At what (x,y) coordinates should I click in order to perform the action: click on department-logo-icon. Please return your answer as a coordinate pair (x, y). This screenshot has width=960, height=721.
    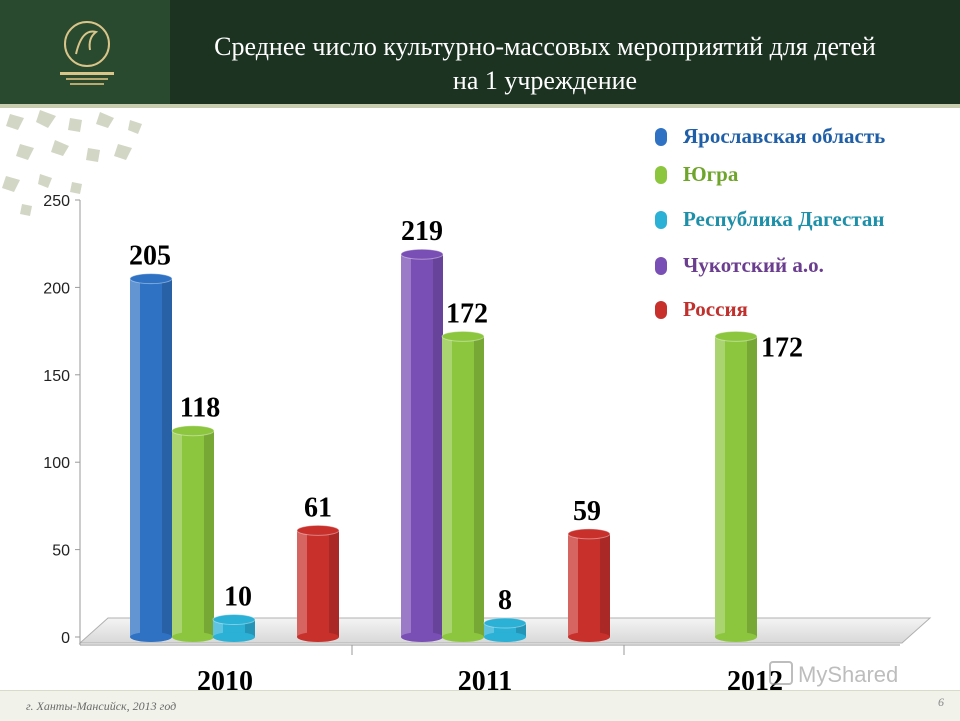
    Looking at the image, I should click on (87, 53).